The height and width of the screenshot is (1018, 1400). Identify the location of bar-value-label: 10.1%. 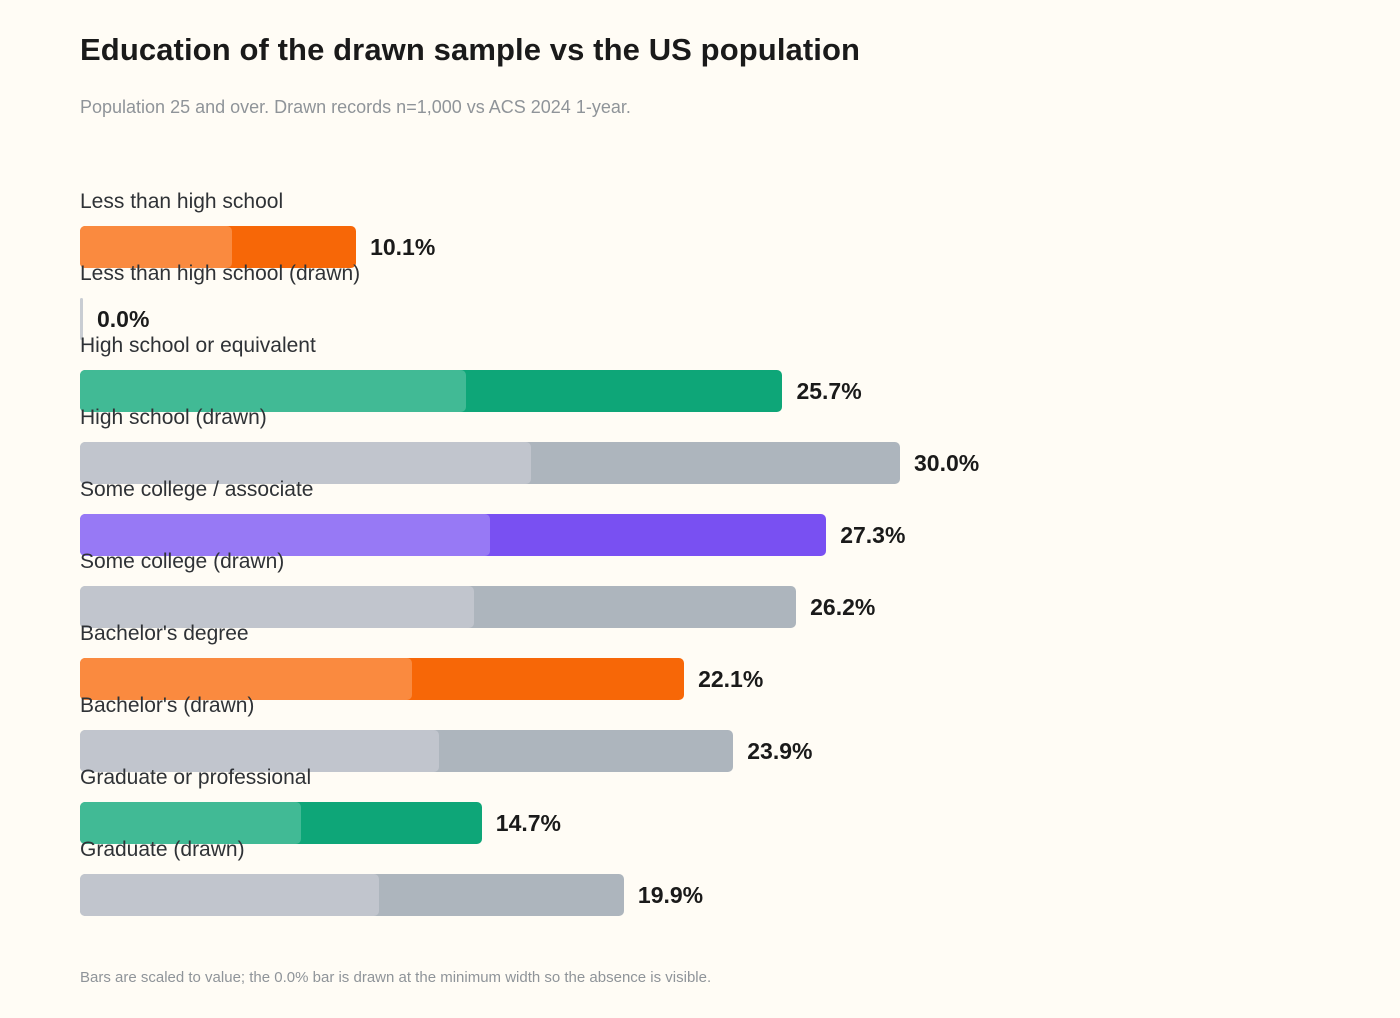
(403, 247).